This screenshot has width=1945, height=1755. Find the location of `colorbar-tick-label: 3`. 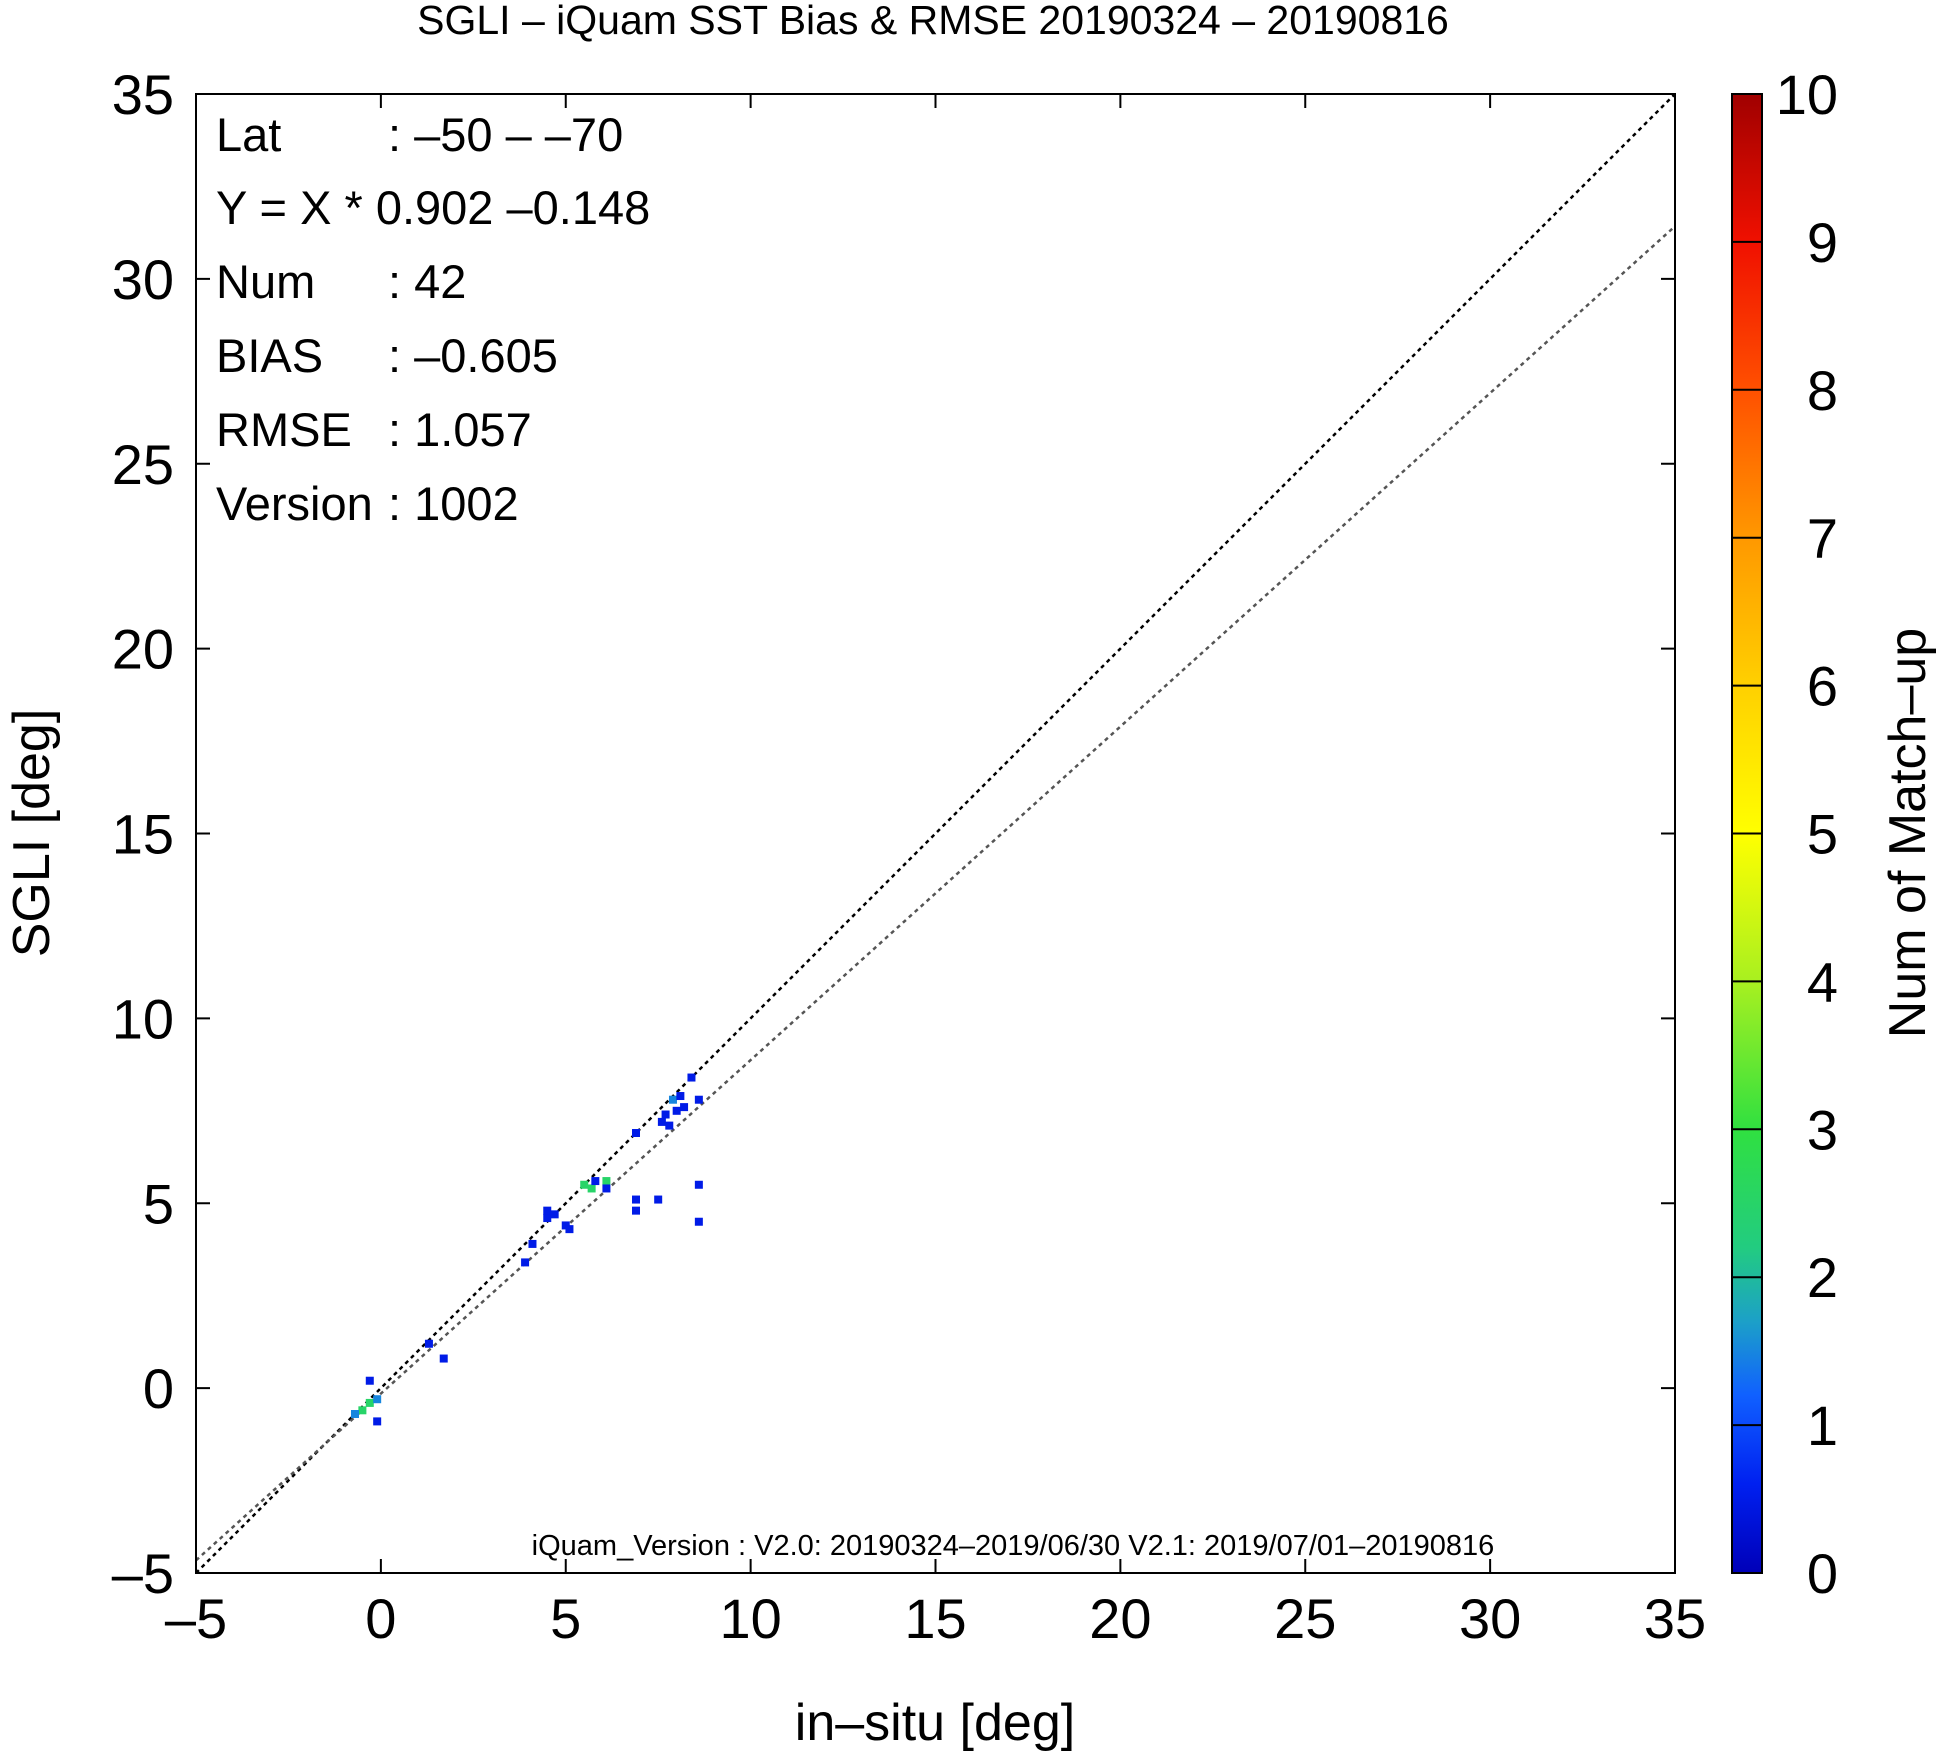

colorbar-tick-label: 3 is located at coordinates (1822, 1129).